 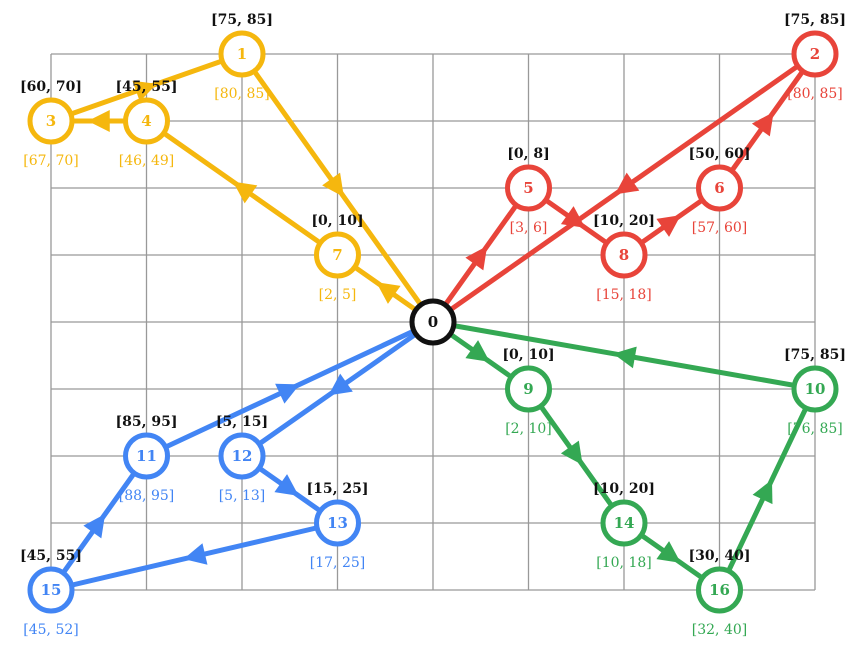 What do you see at coordinates (242, 422) in the screenshot?
I see `time-window-12: [5, 15]` at bounding box center [242, 422].